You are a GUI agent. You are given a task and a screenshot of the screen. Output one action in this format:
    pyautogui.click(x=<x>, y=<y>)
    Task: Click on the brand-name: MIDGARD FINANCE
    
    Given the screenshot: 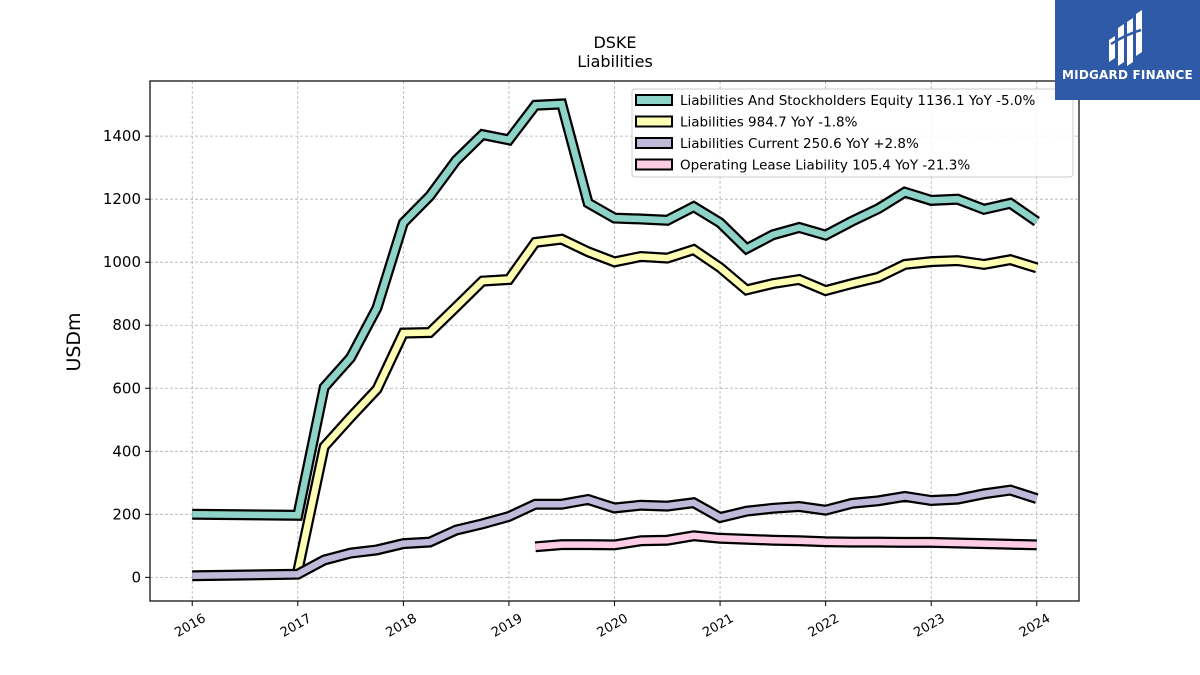 What is the action you would take?
    pyautogui.click(x=1127, y=75)
    